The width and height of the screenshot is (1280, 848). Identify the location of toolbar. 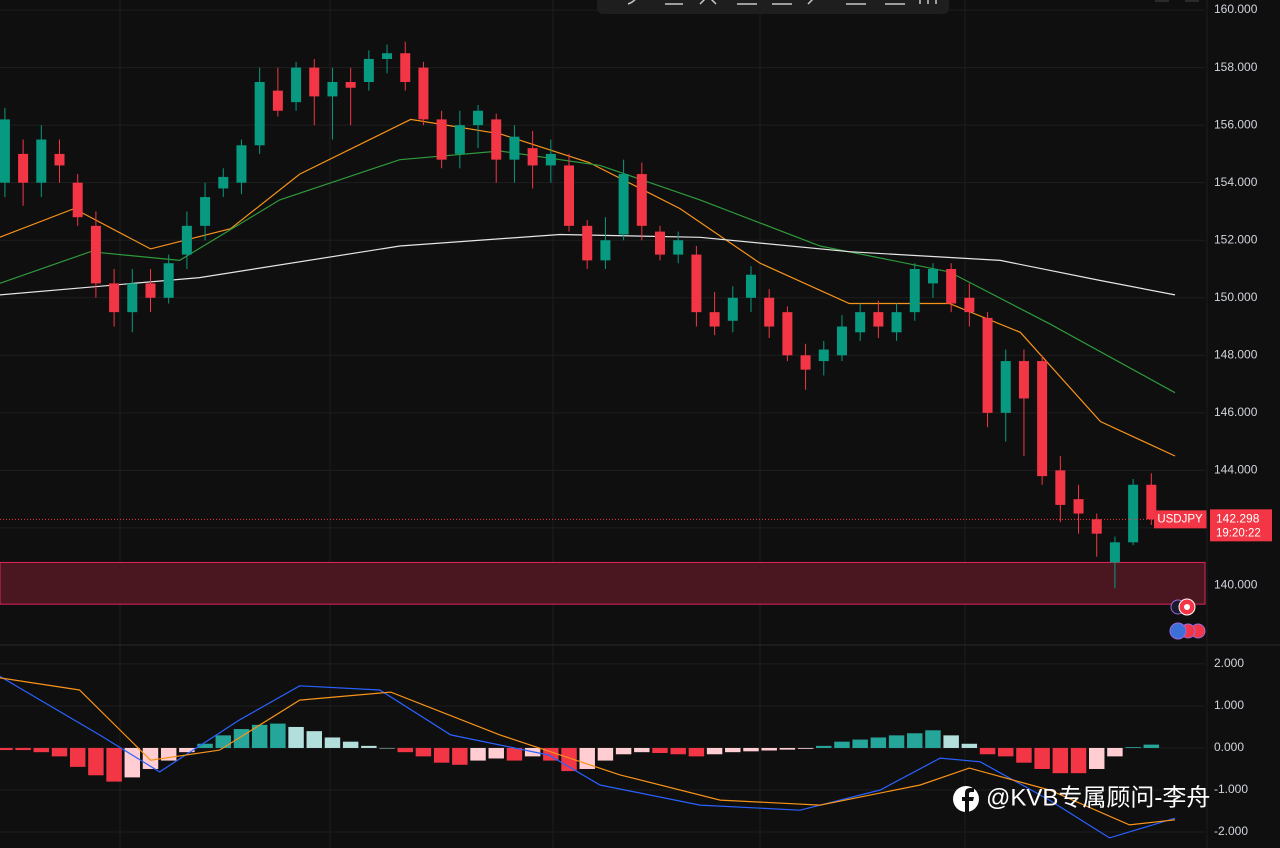
(898, 7).